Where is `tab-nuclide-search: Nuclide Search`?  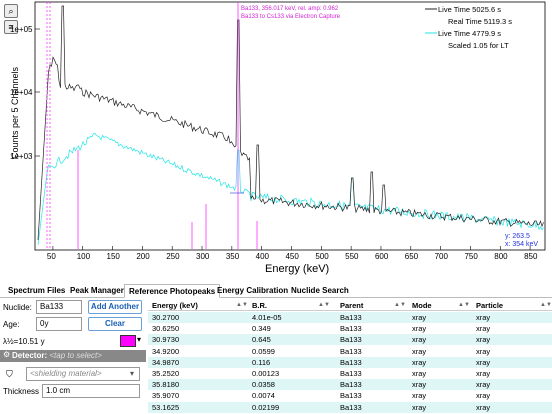 tab-nuclide-search: Nuclide Search is located at coordinates (320, 290).